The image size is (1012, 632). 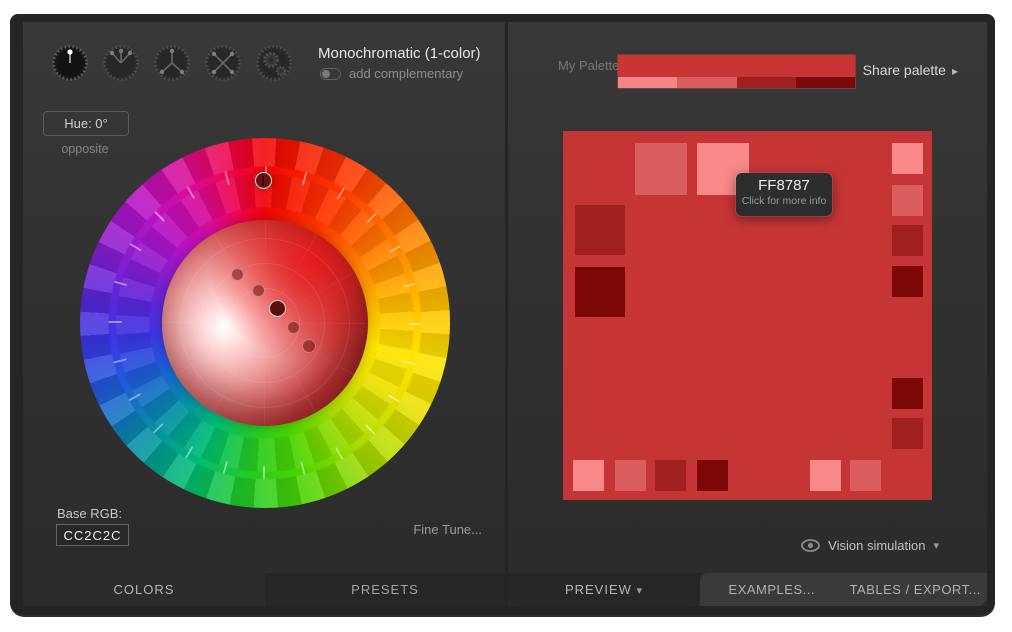 What do you see at coordinates (274, 63) in the screenshot?
I see `freestyle-scheme-knob` at bounding box center [274, 63].